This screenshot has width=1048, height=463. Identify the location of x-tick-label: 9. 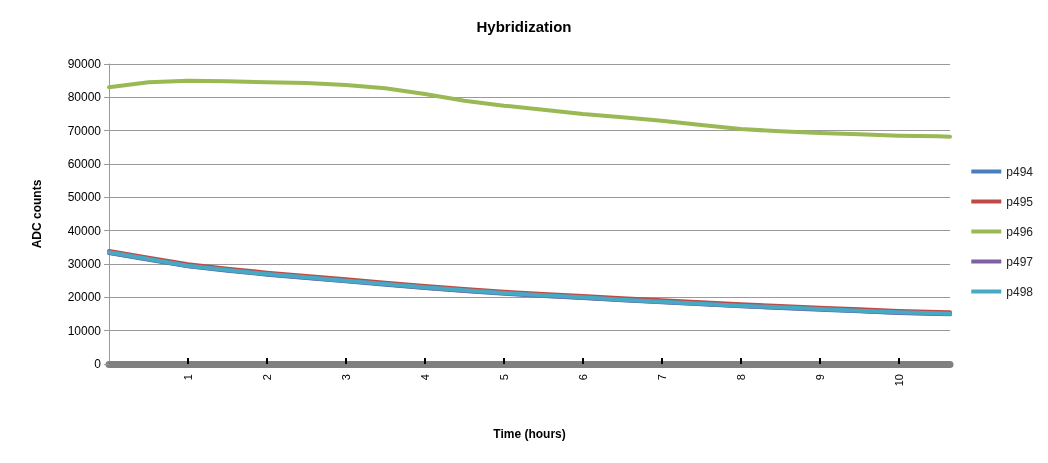
(819, 377).